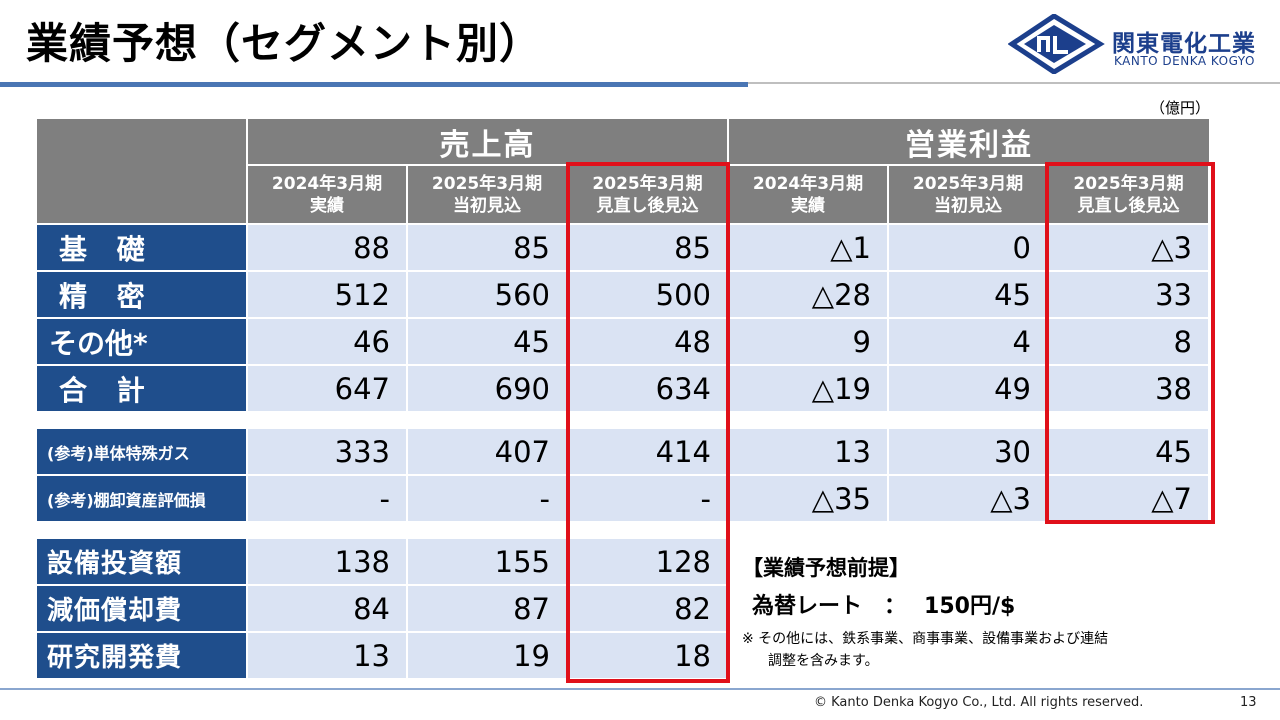 Image resolution: width=1280 pixels, height=720 pixels. Describe the element at coordinates (284, 43) in the screenshot. I see `page-title: 業績予想（セグメント別）` at that location.